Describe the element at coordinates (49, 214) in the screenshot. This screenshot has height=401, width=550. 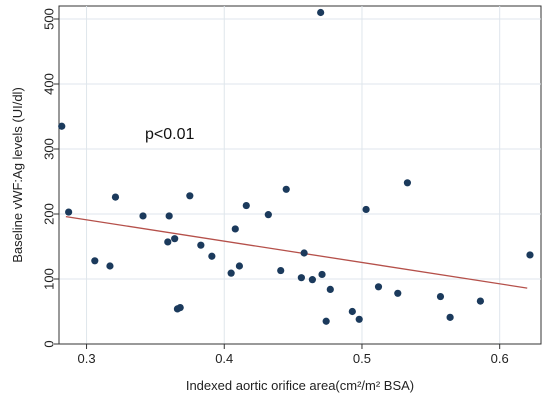
I see `y-tick-label: 200` at that location.